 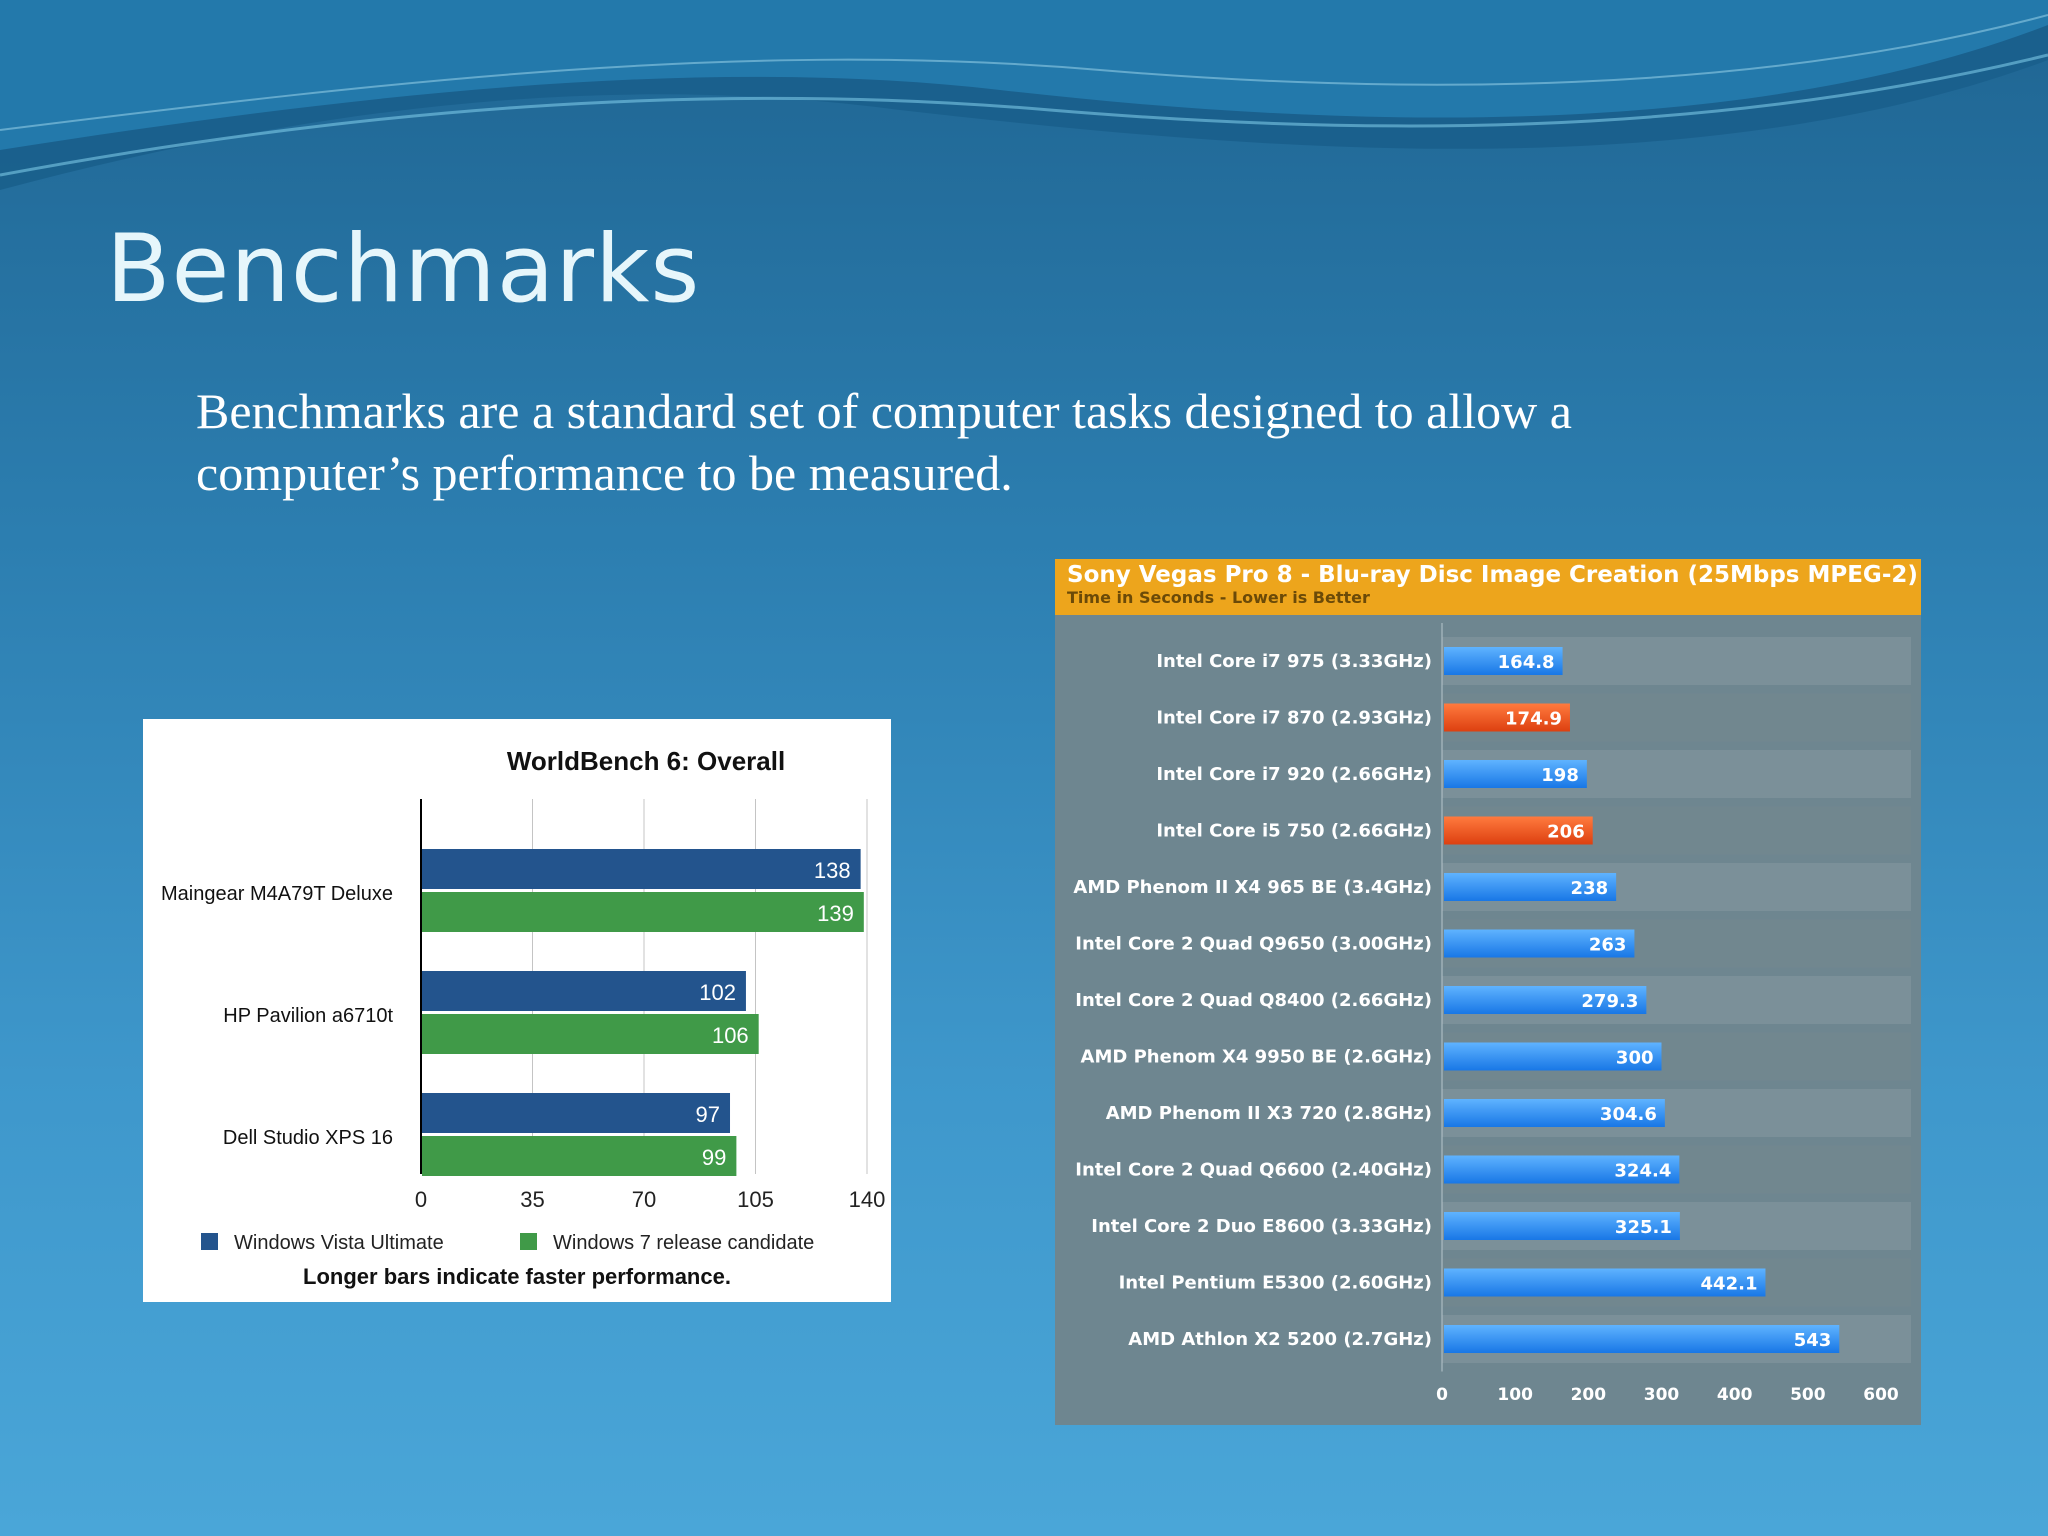 I want to click on sony-vegas-bar-value-label: 304.6, so click(x=1628, y=1114).